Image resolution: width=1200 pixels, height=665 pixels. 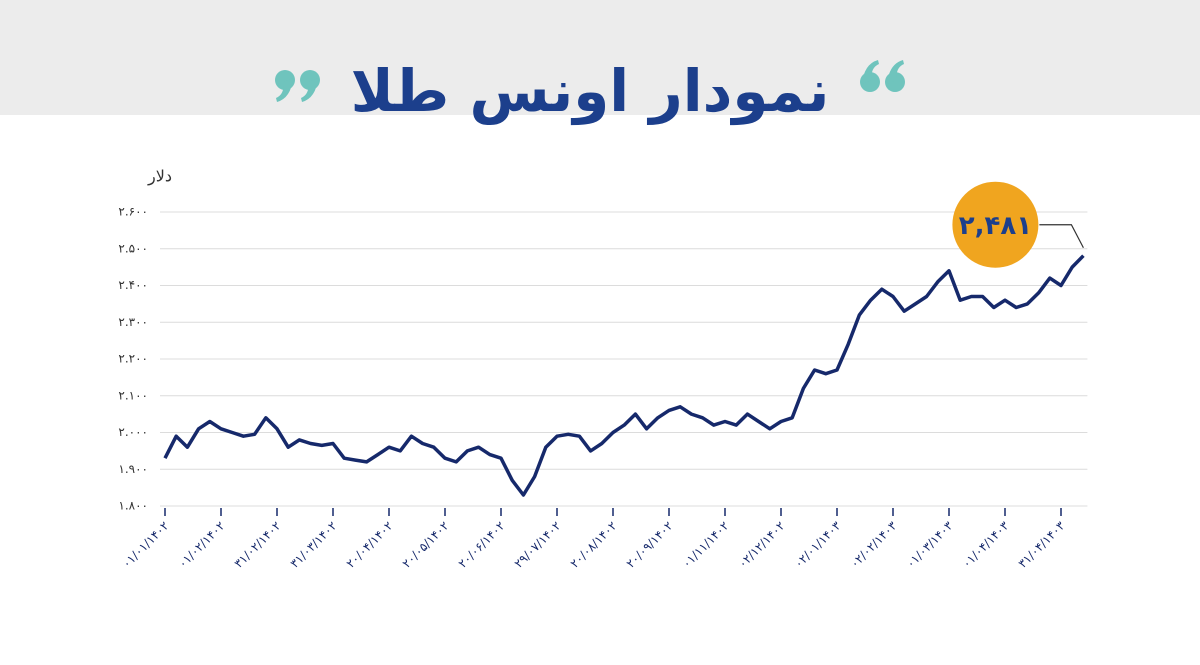 I want to click on x-tick-label: ۲۰/۰۵/۱۴۰۲, so click(x=426, y=545).